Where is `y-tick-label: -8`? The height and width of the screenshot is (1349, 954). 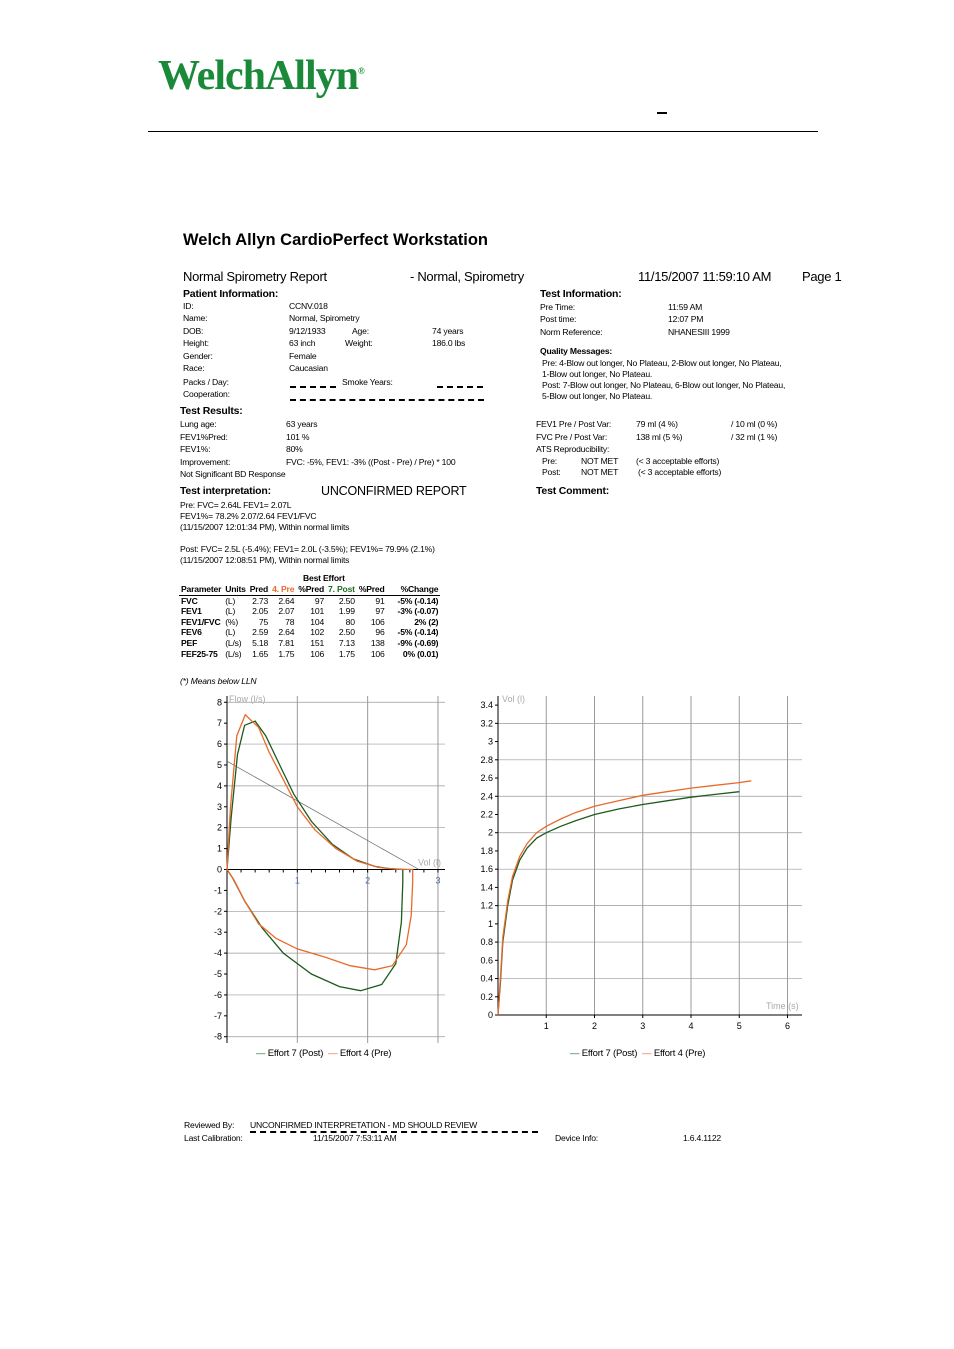 y-tick-label: -8 is located at coordinates (218, 1037).